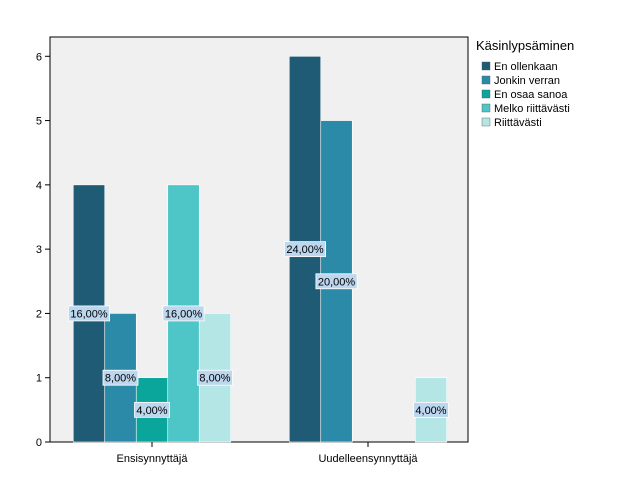  Describe the element at coordinates (39, 122) in the screenshot. I see `y-tick-label: 5` at that location.